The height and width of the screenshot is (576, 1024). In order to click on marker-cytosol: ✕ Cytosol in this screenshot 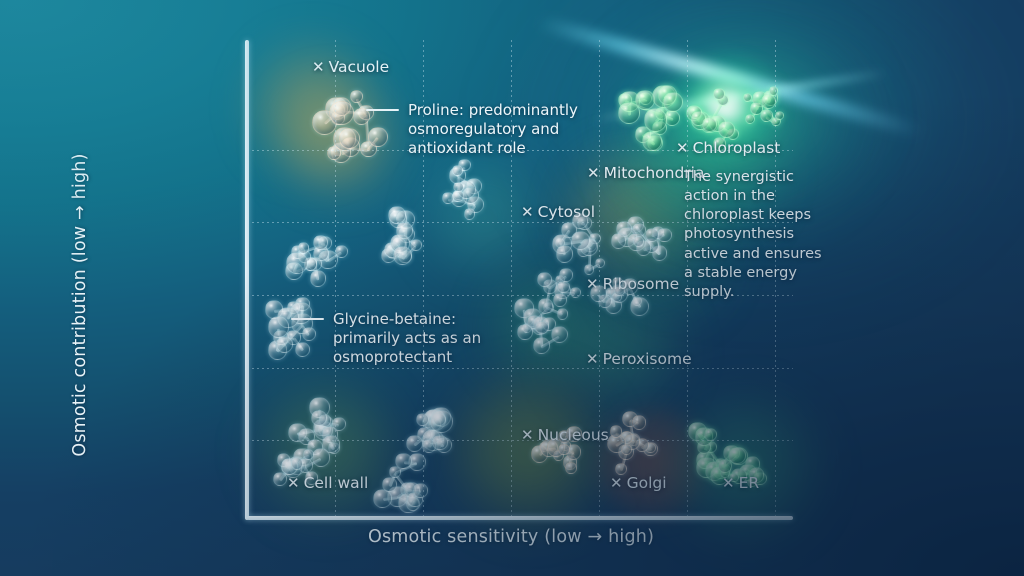, I will do `click(558, 212)`.